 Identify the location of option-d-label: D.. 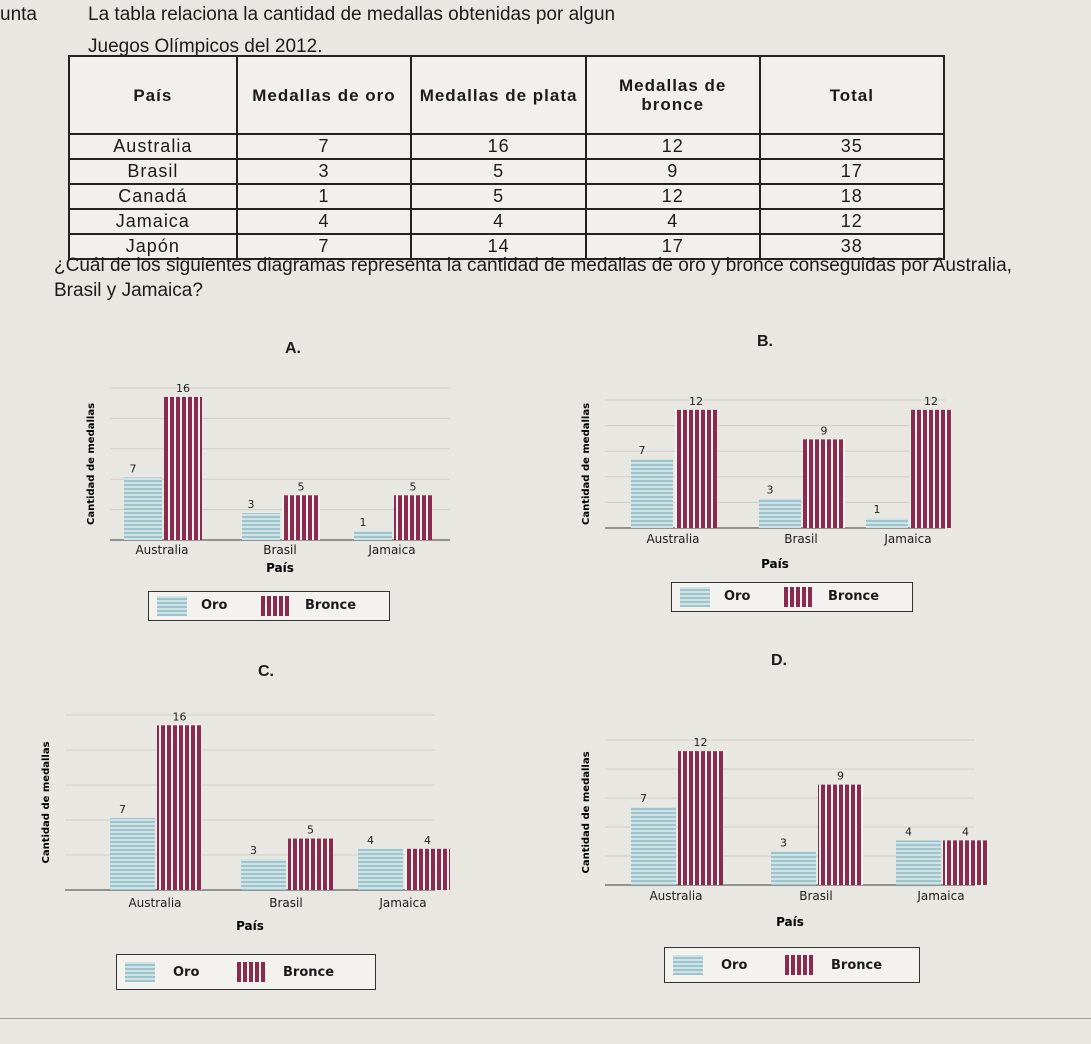
(779, 660).